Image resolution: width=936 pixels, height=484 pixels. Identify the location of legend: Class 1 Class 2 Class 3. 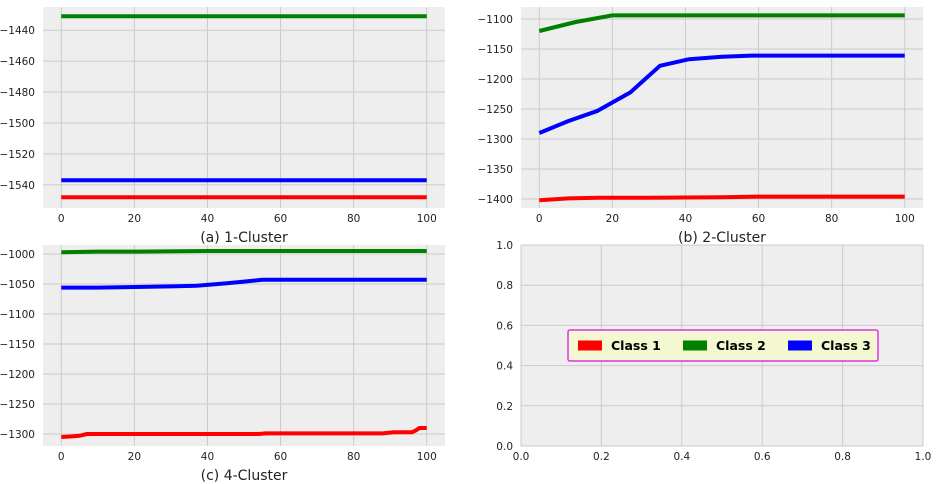
(723, 345).